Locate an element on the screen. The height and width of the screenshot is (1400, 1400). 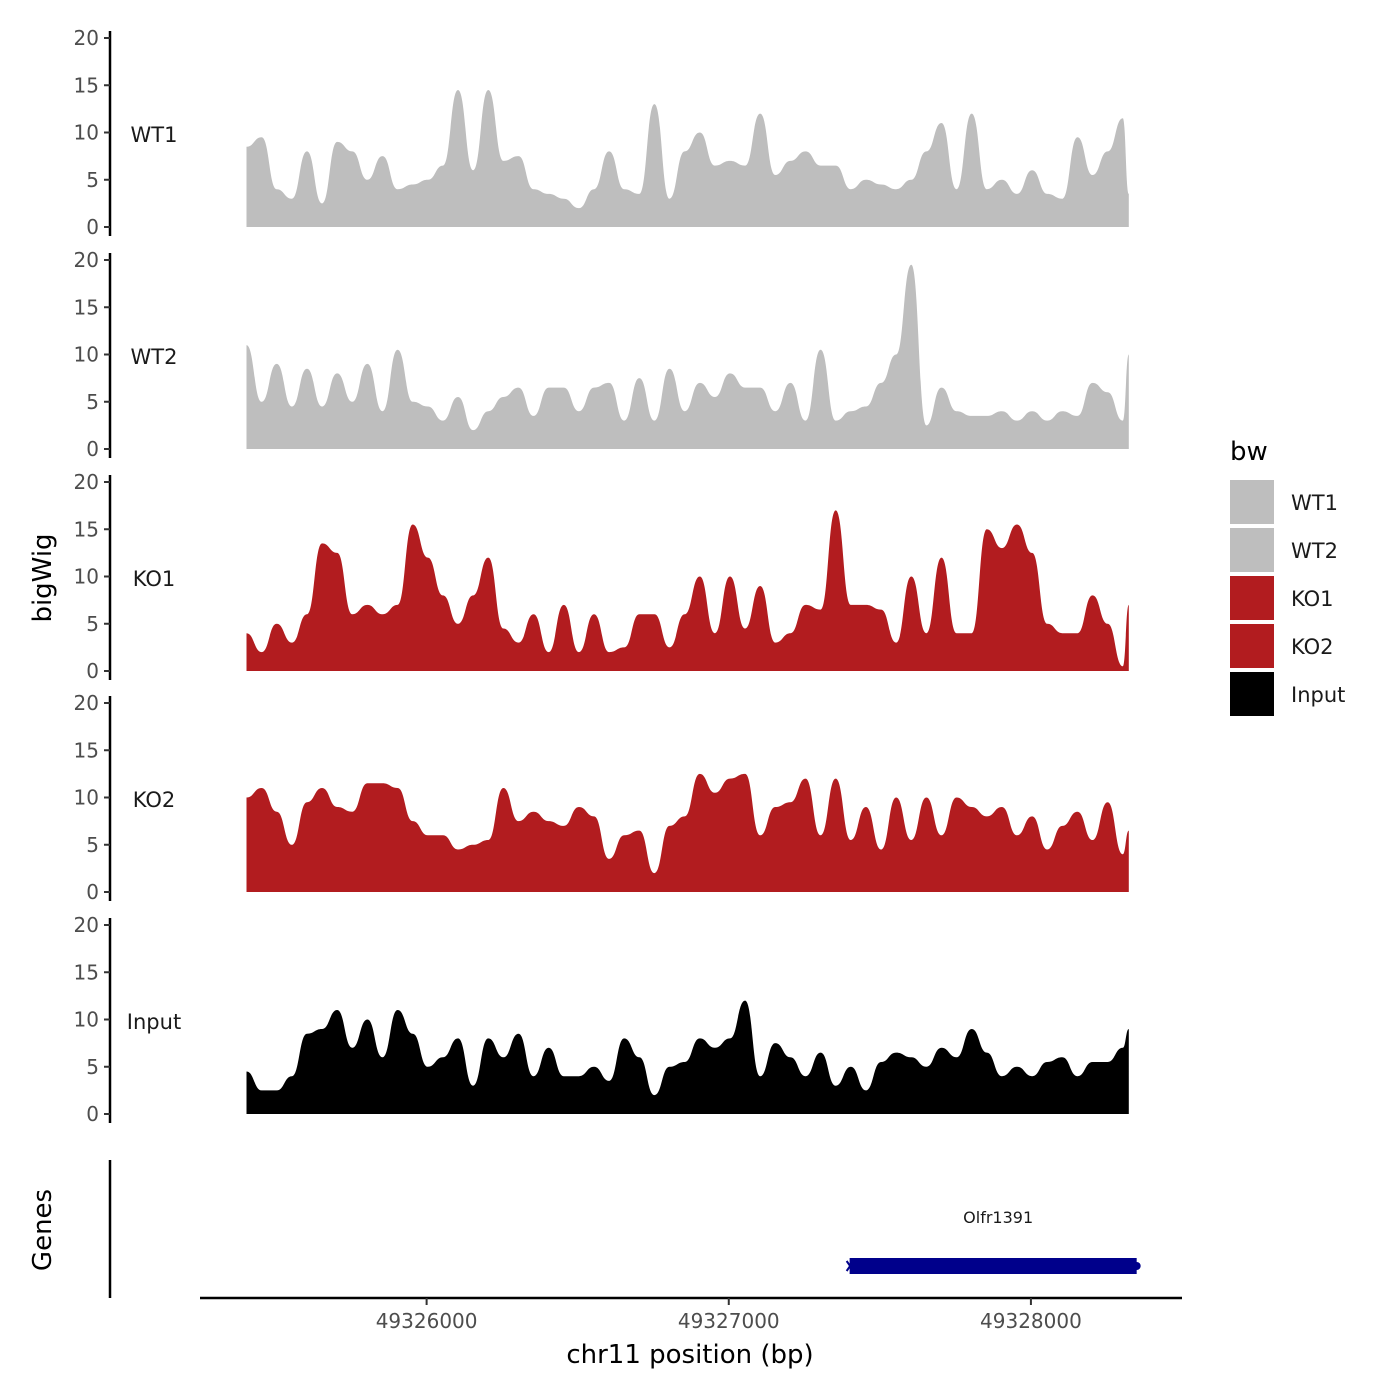
legend-label: KO1 is located at coordinates (1312, 599).